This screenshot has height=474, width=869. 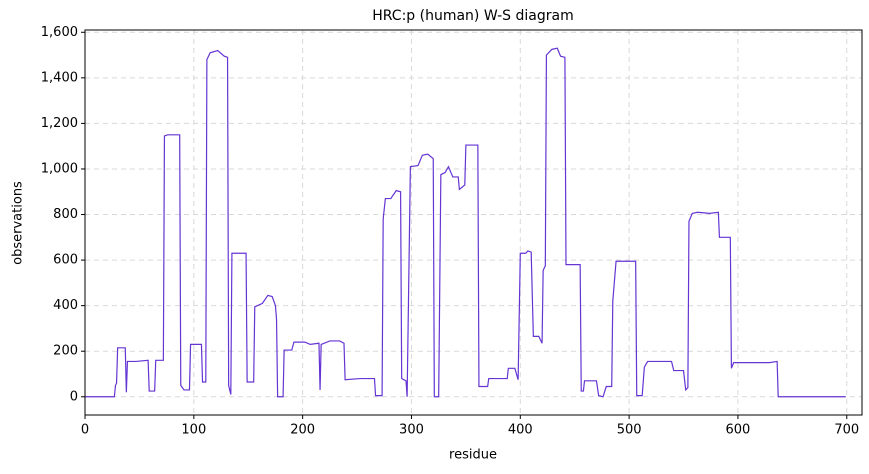 What do you see at coordinates (65, 260) in the screenshot?
I see `y-tick-label: 600` at bounding box center [65, 260].